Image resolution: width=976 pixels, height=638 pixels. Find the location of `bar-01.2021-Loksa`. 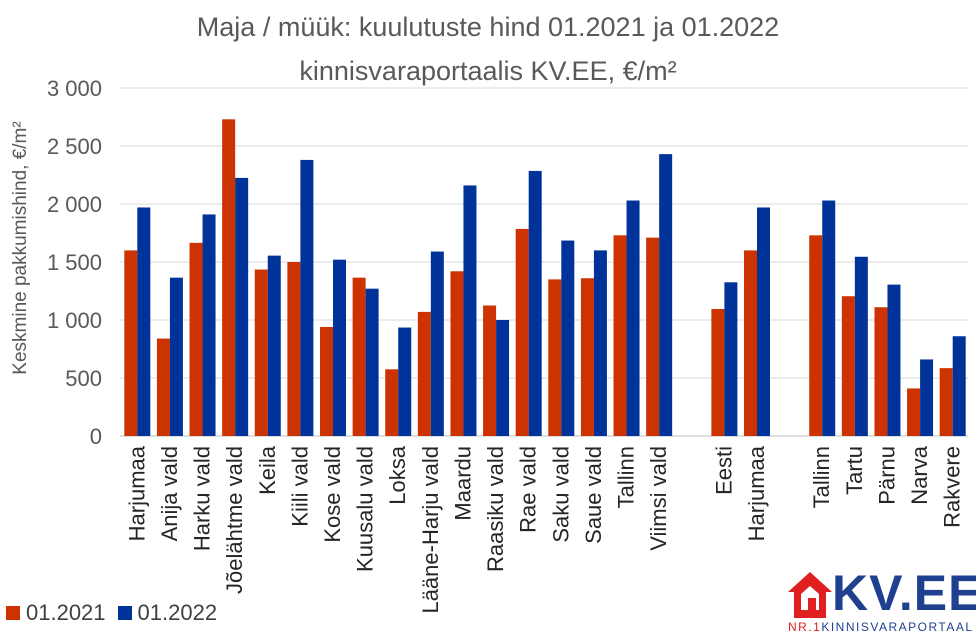

bar-01.2021-Loksa is located at coordinates (392, 402).